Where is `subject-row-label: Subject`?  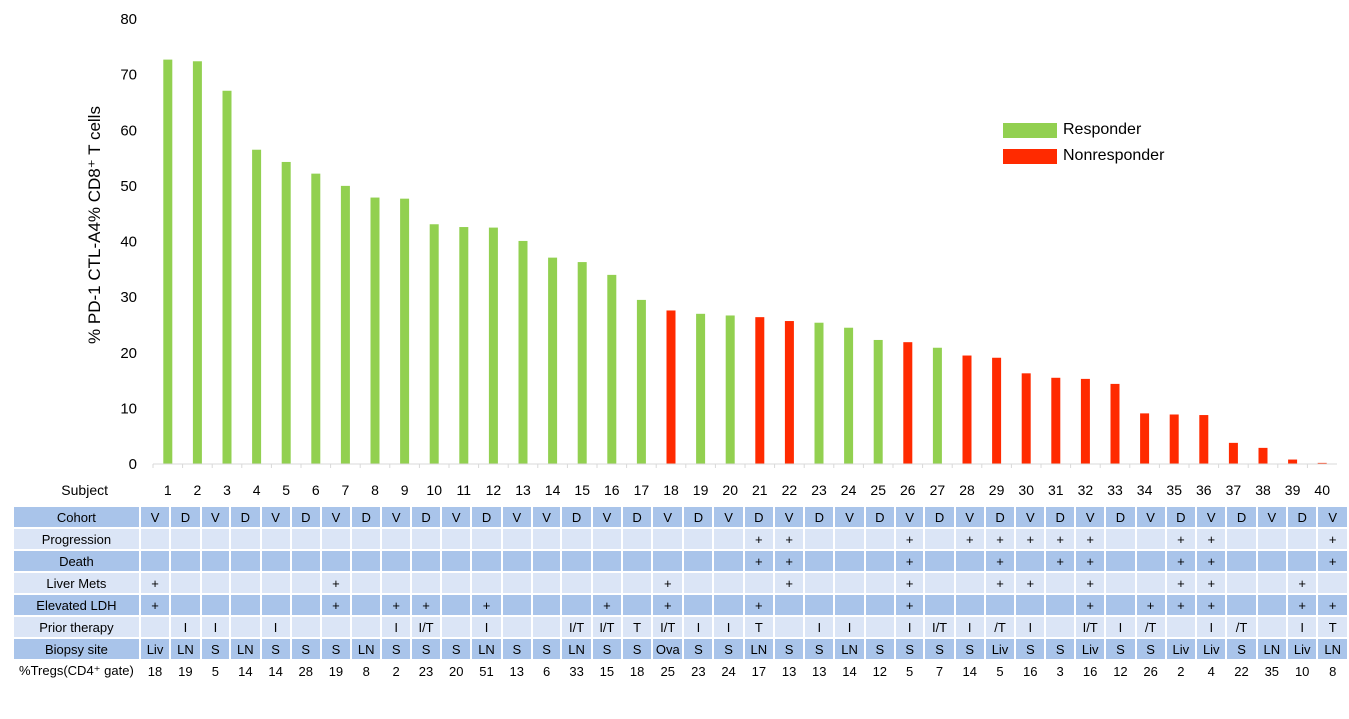 subject-row-label: Subject is located at coordinates (84, 490).